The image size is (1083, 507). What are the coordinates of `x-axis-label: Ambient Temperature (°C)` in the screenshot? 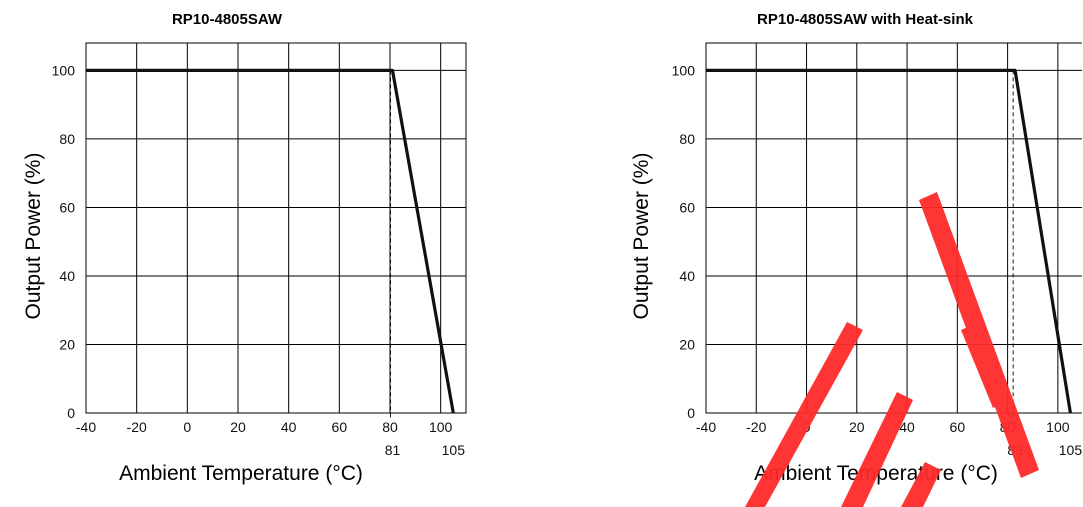 It's located at (241, 473).